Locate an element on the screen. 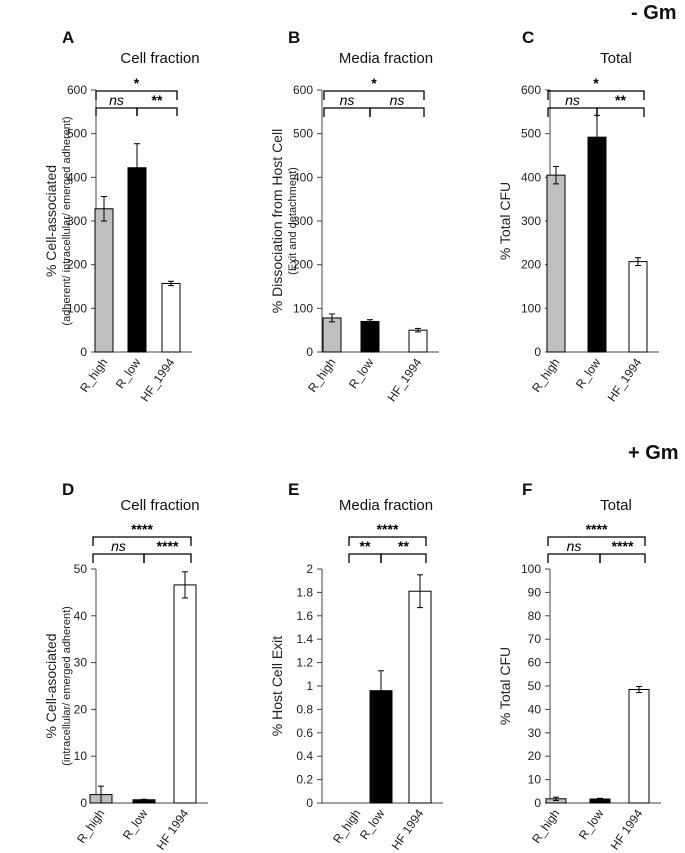 This screenshot has height=853, width=685. significance-label-d-1: ns is located at coordinates (118, 546).